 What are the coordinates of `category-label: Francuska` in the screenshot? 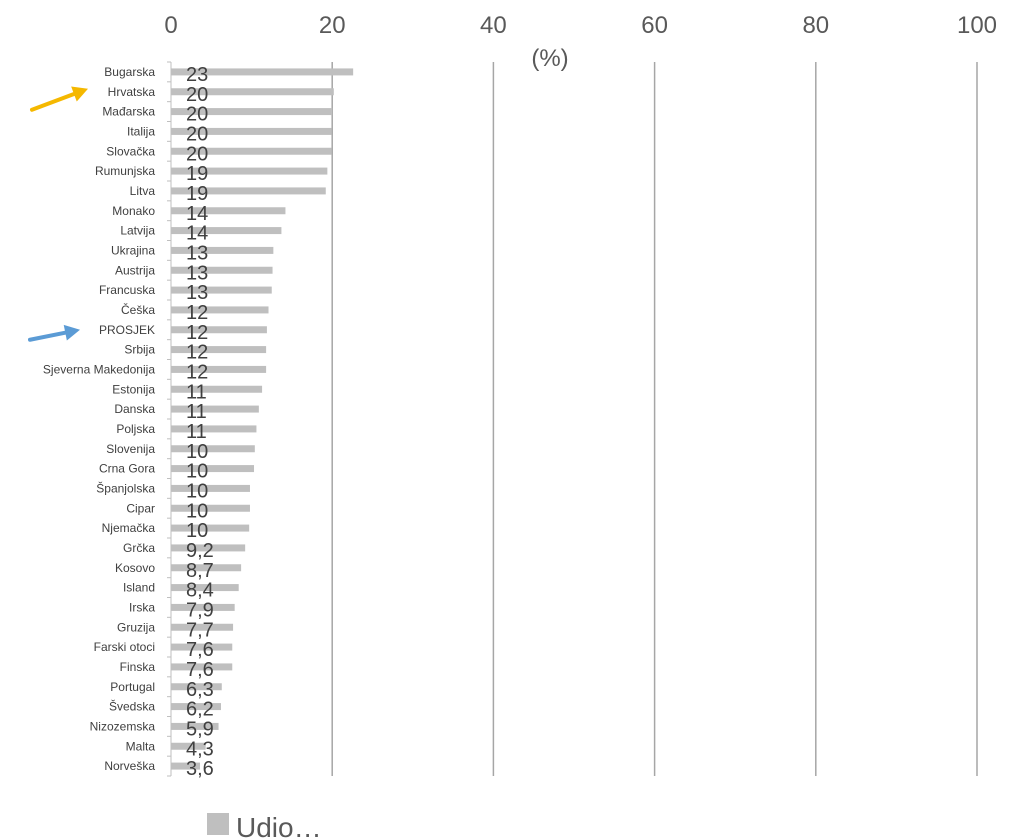 It's located at (127, 290).